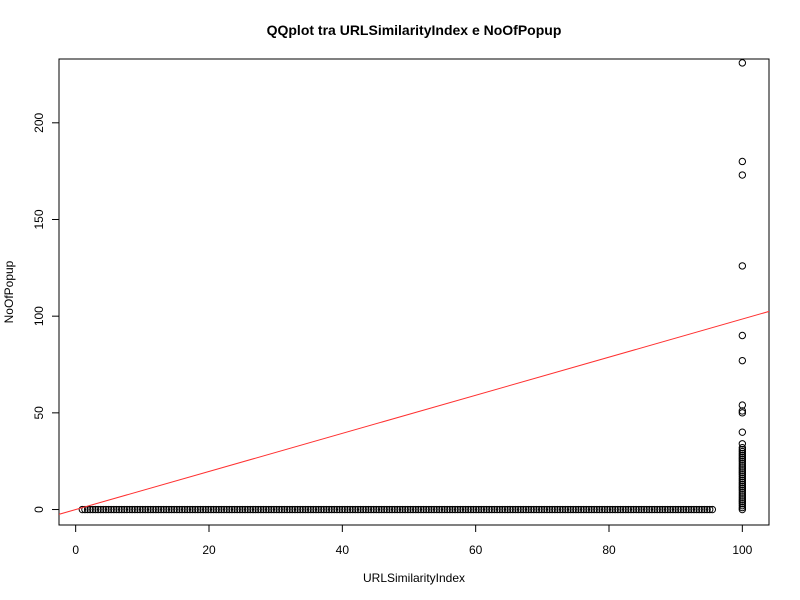 Image resolution: width=800 pixels, height=600 pixels. Describe the element at coordinates (39, 122) in the screenshot. I see `y-tick-label: 200` at that location.